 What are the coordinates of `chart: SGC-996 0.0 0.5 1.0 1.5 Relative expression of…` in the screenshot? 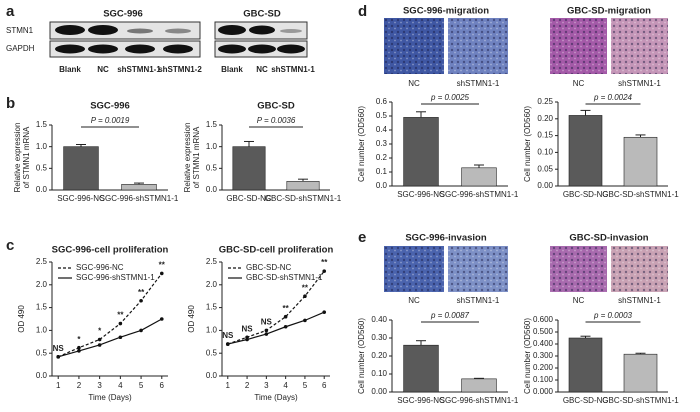 It's located at (96, 152).